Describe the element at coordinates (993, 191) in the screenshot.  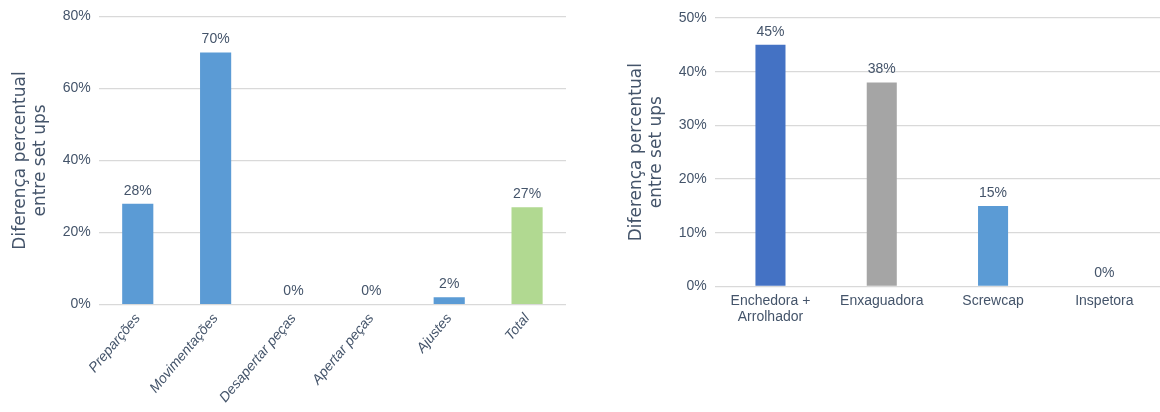
I see `data-label: 15%` at that location.